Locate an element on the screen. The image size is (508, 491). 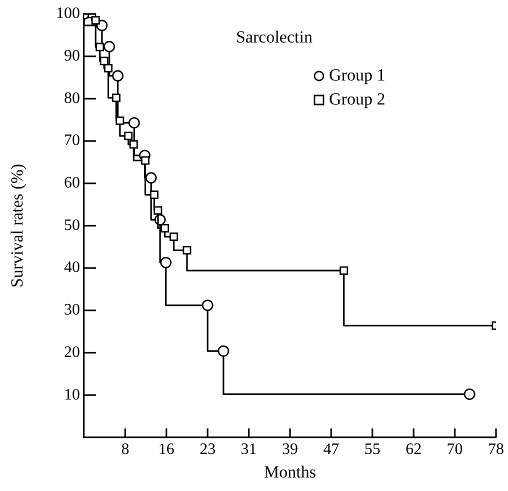
x-tick-label: 23 is located at coordinates (208, 449).